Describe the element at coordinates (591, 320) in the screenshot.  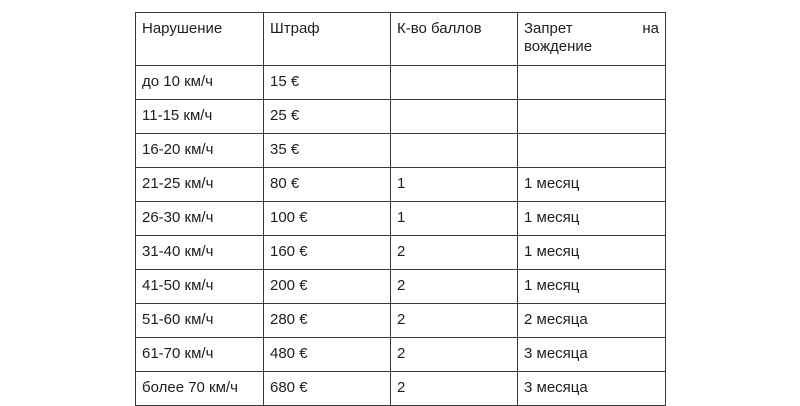
I see `cell-ban: 2 месяца` at that location.